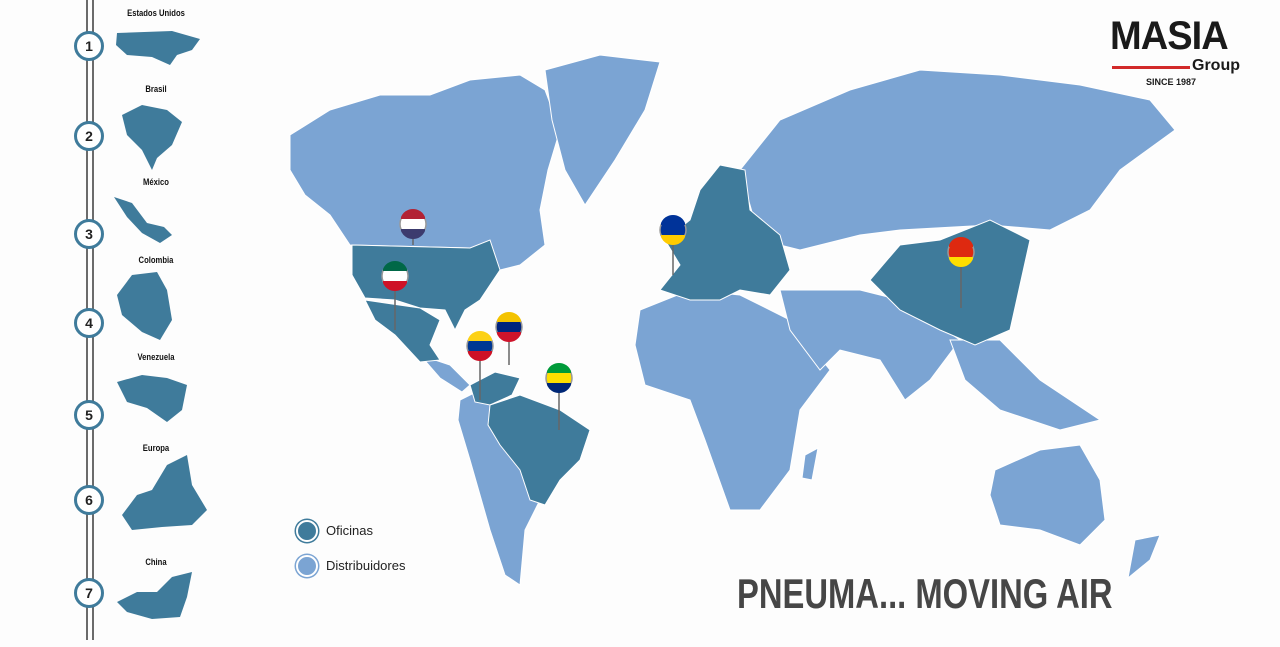  Describe the element at coordinates (1171, 82) in the screenshot. I see `logo-since: SINCE 1987` at that location.